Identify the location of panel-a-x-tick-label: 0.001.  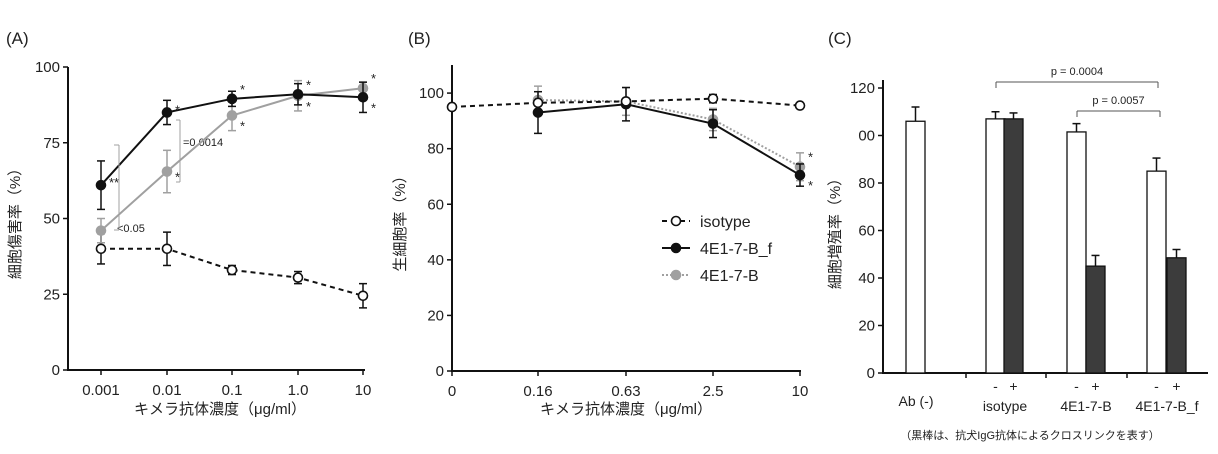
(101, 390).